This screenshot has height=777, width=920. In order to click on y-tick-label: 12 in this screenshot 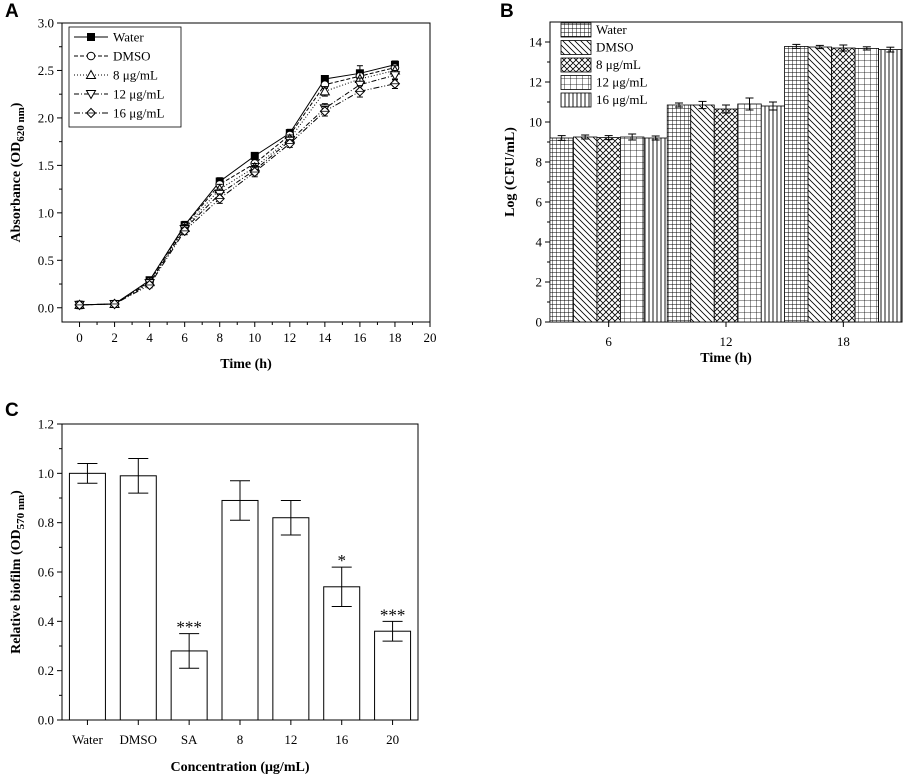, I will do `click(535, 82)`.